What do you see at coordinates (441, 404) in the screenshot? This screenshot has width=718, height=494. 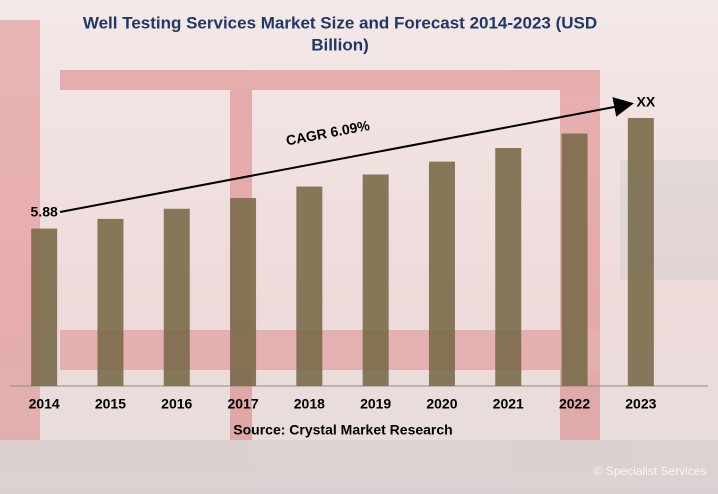 I see `x-tick-label: 2020` at bounding box center [441, 404].